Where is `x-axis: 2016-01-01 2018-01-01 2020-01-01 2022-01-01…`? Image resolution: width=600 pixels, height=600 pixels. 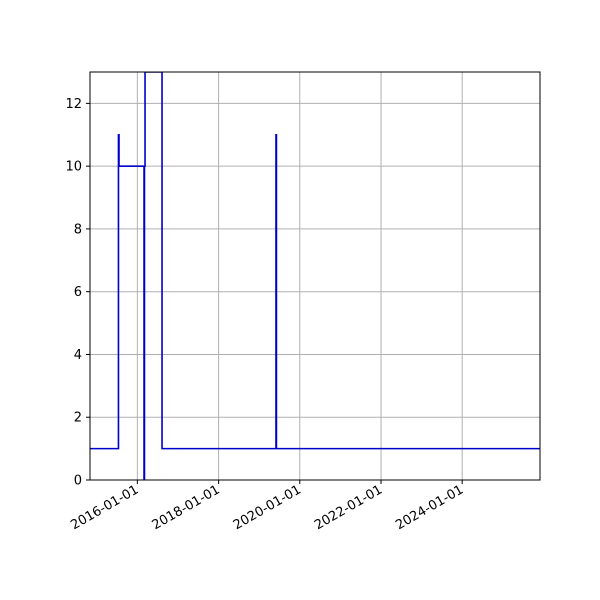 x-axis: 2016-01-01 2018-01-01 2020-01-01 2022-01-01… is located at coordinates (267, 506).